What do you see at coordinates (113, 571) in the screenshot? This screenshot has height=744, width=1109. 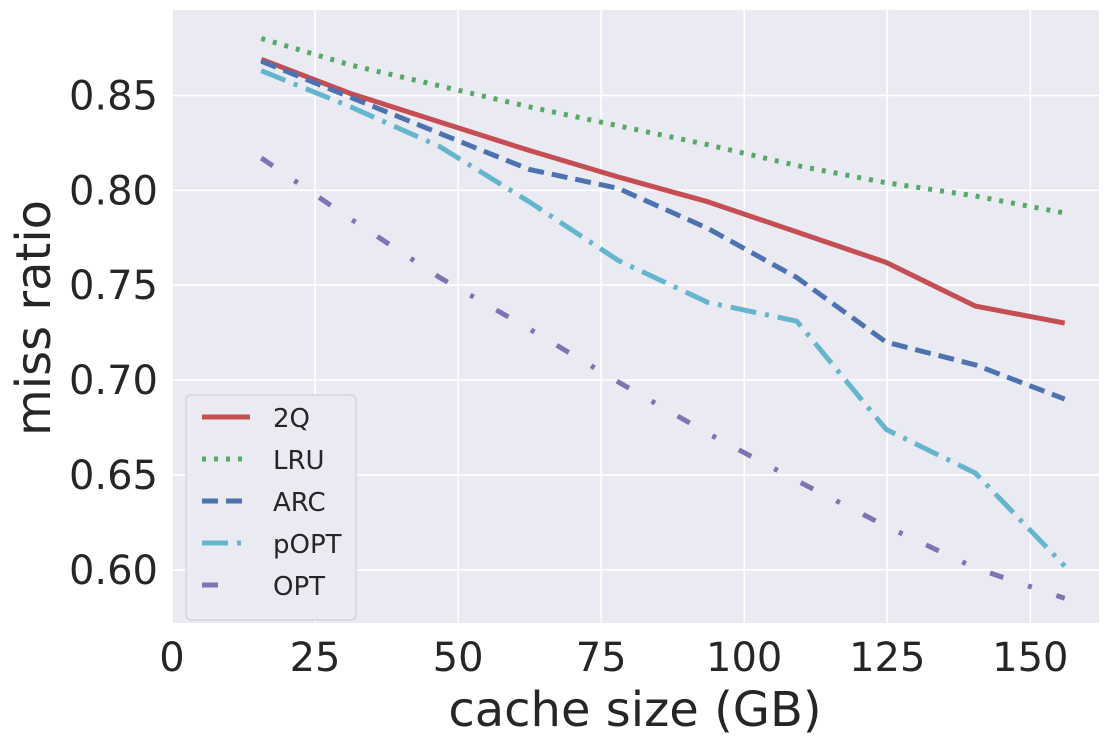 I see `y-tick-label: 0.60` at bounding box center [113, 571].